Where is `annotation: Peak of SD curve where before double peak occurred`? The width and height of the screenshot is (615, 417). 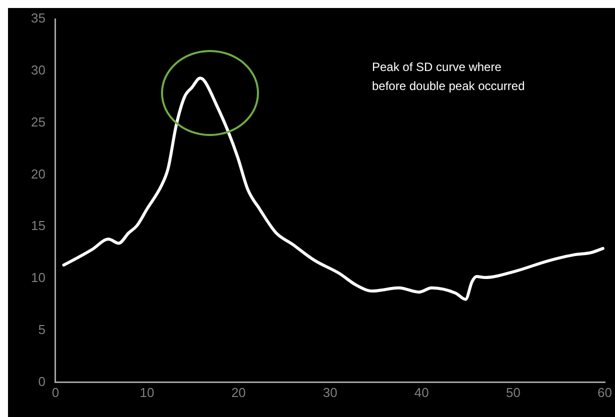
annotation: Peak of SD curve where before double peak occurred is located at coordinates (449, 77).